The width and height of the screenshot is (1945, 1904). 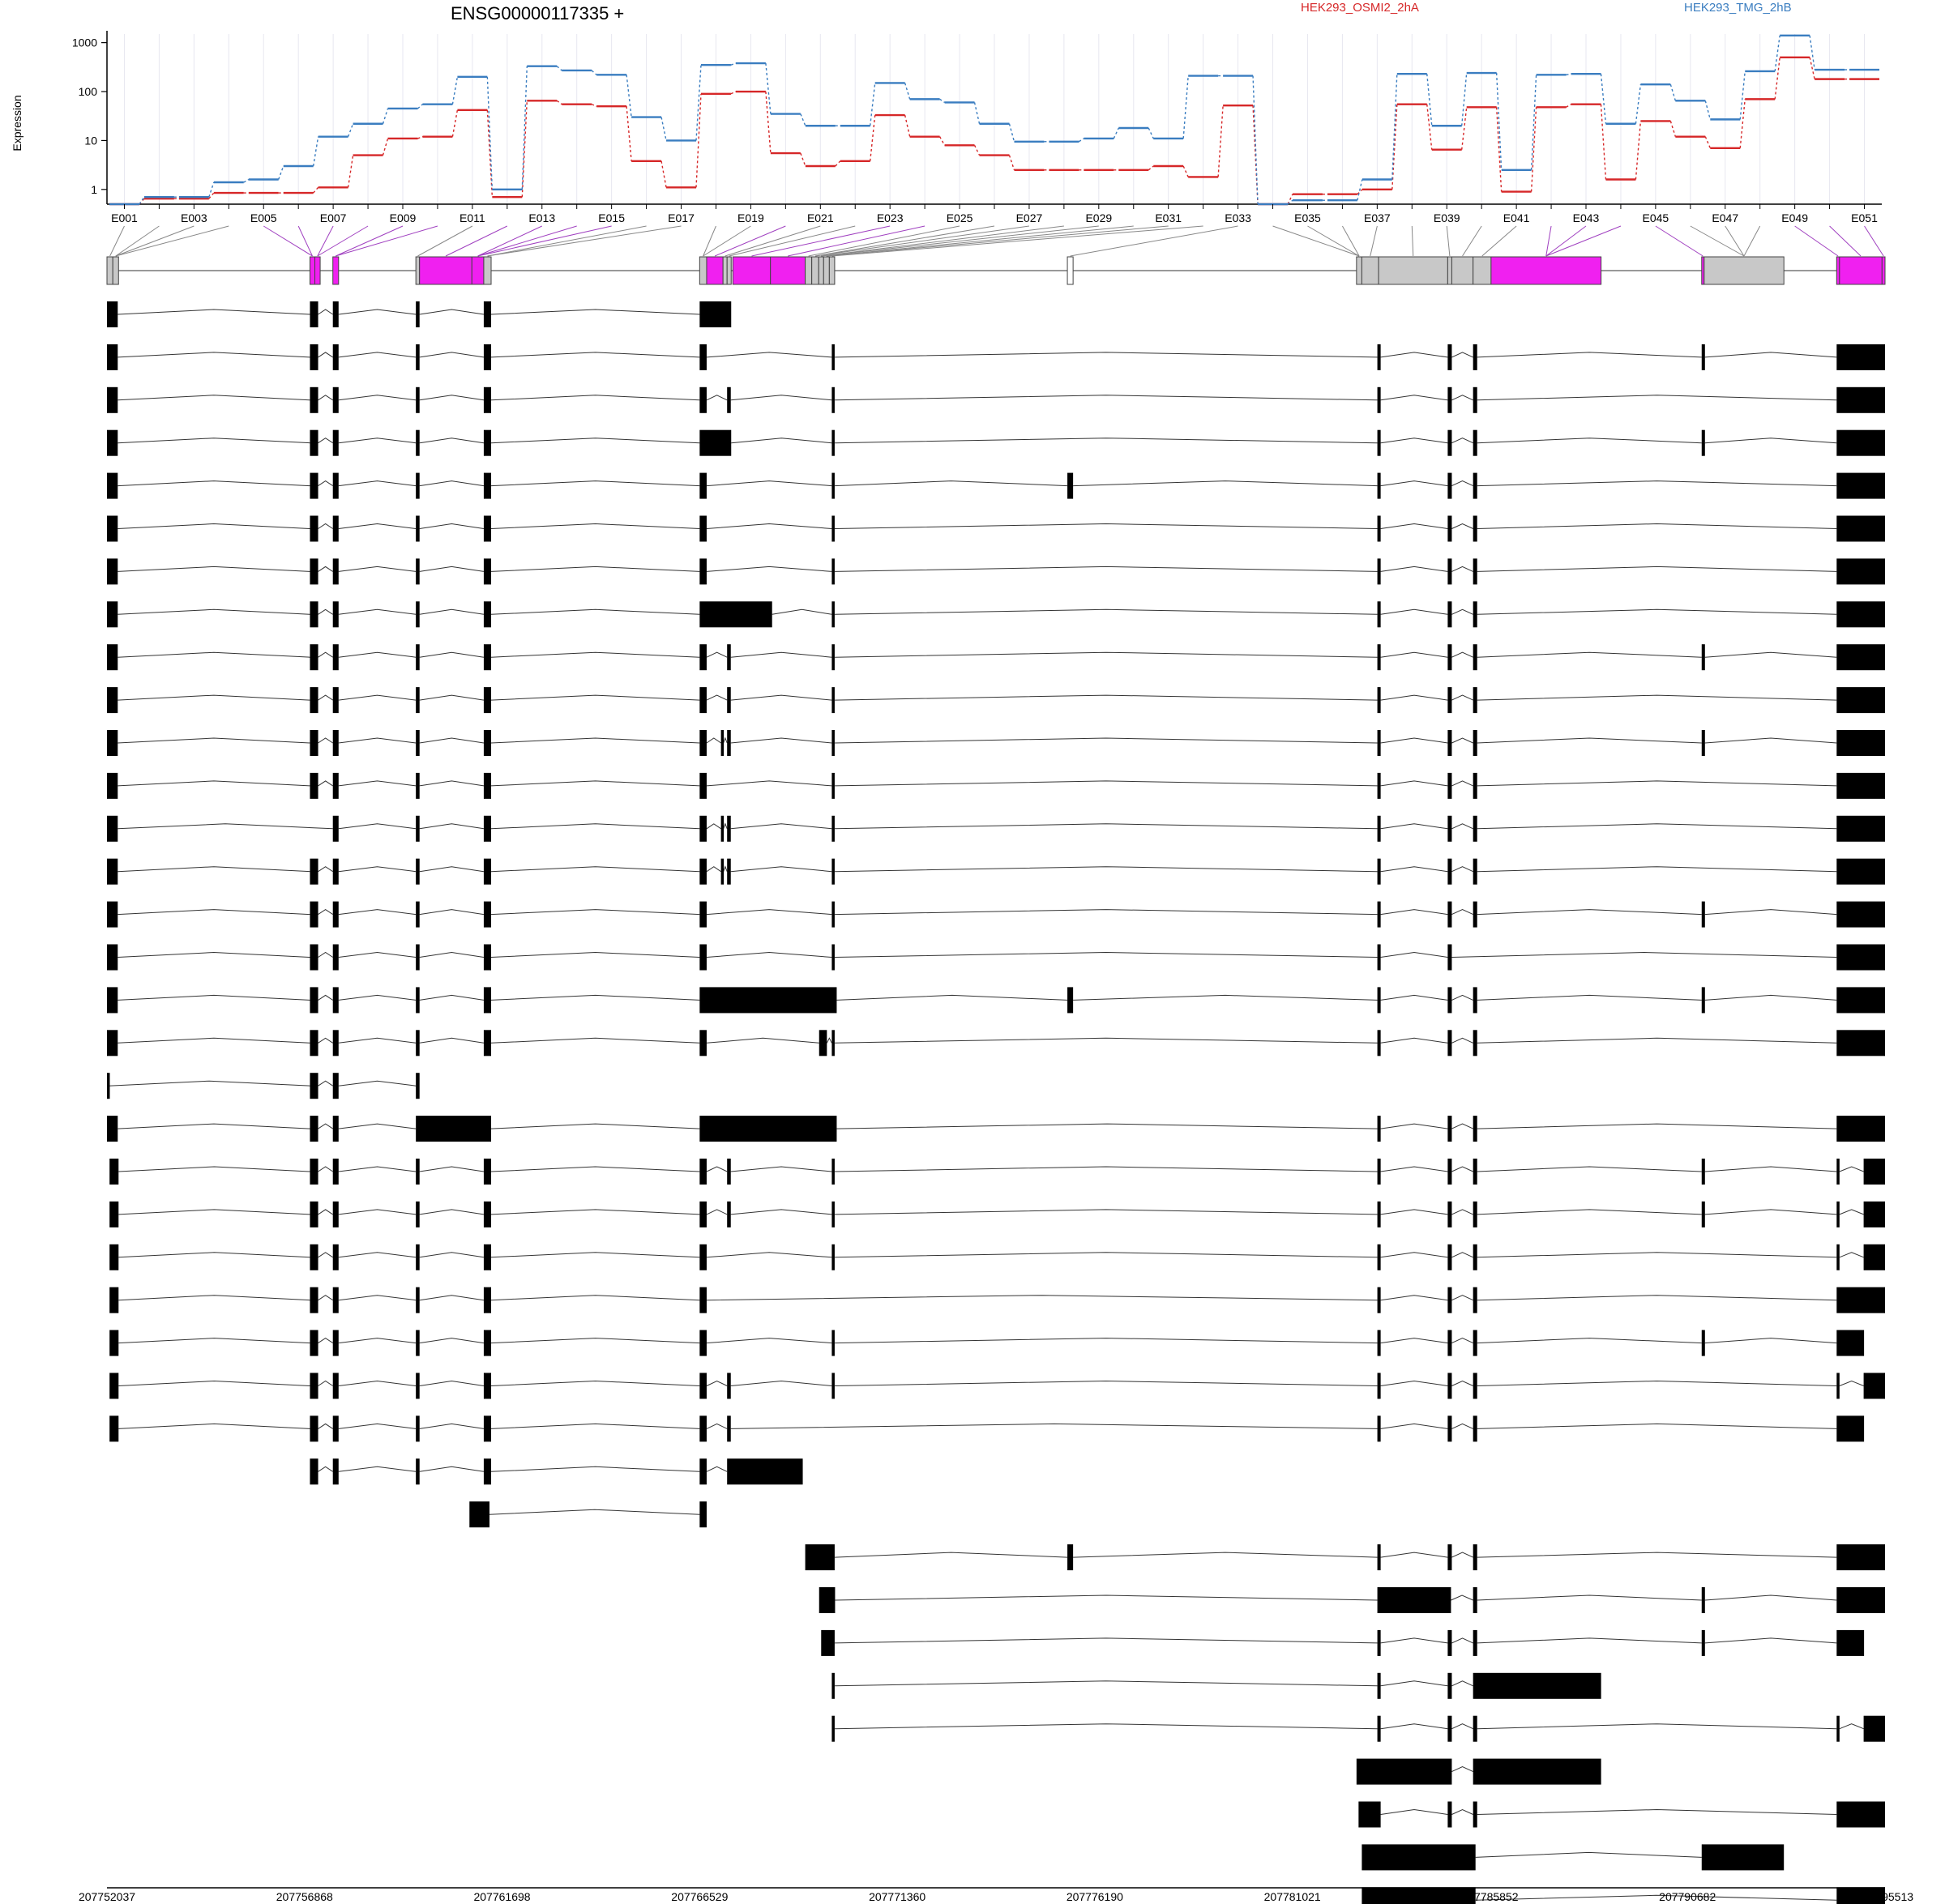 What do you see at coordinates (1738, 8) in the screenshot?
I see `legend-entry-tmg: HEK293_TMG_2hB` at bounding box center [1738, 8].